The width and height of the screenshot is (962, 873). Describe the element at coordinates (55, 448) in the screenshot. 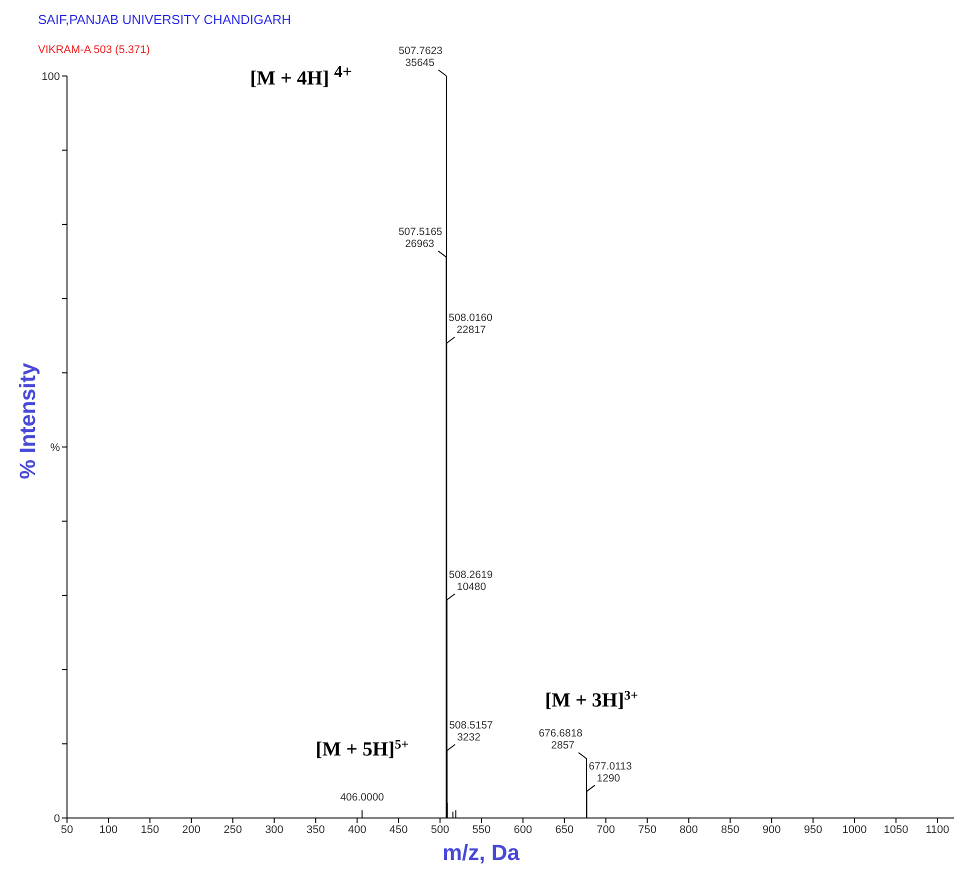

I see `y-tick-label: %` at that location.